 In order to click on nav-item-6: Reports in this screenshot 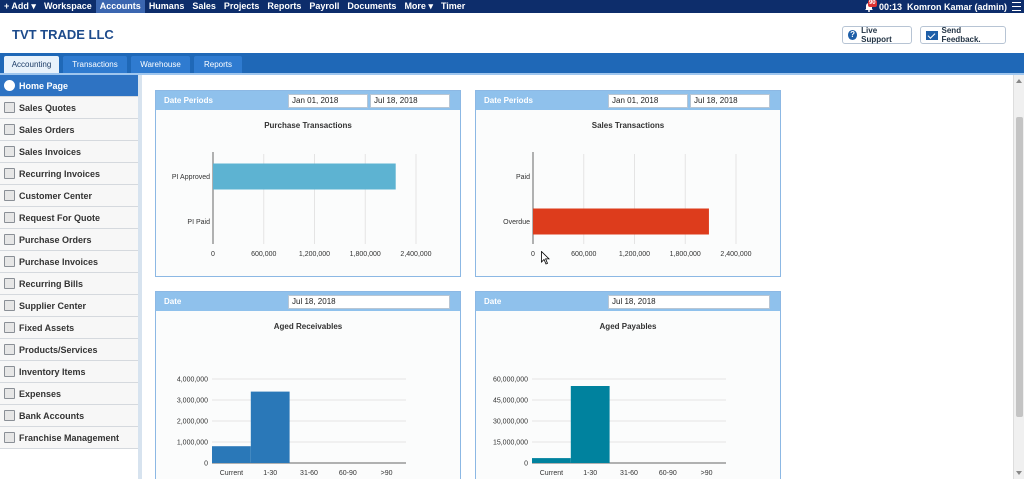, I will do `click(284, 6)`.